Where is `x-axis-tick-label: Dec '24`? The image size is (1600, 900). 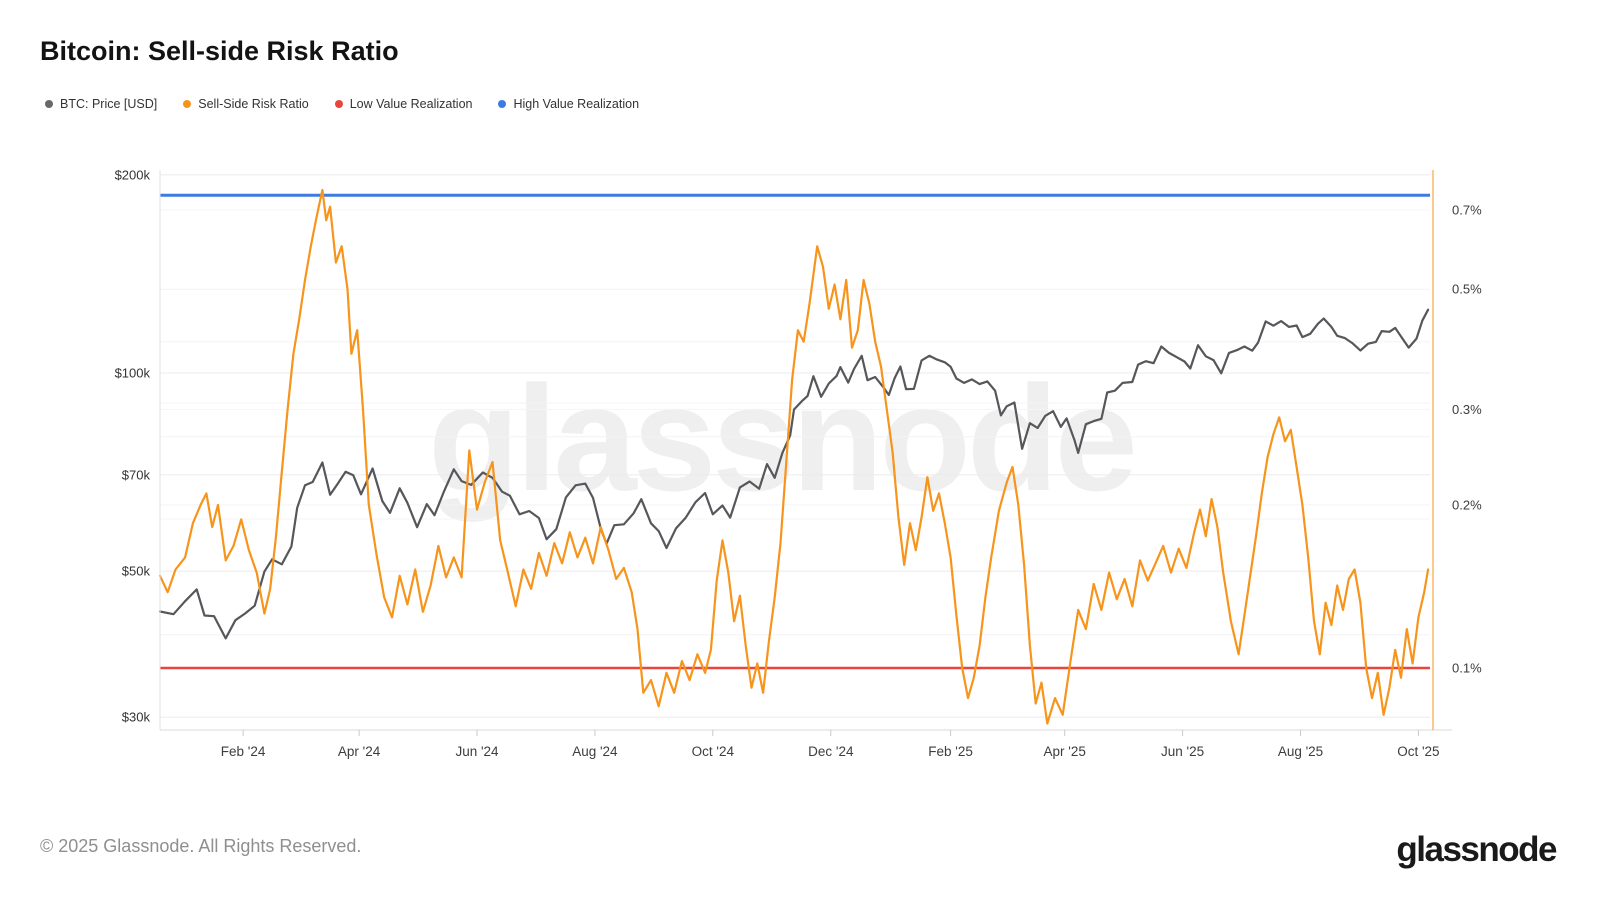 x-axis-tick-label: Dec '24 is located at coordinates (831, 751).